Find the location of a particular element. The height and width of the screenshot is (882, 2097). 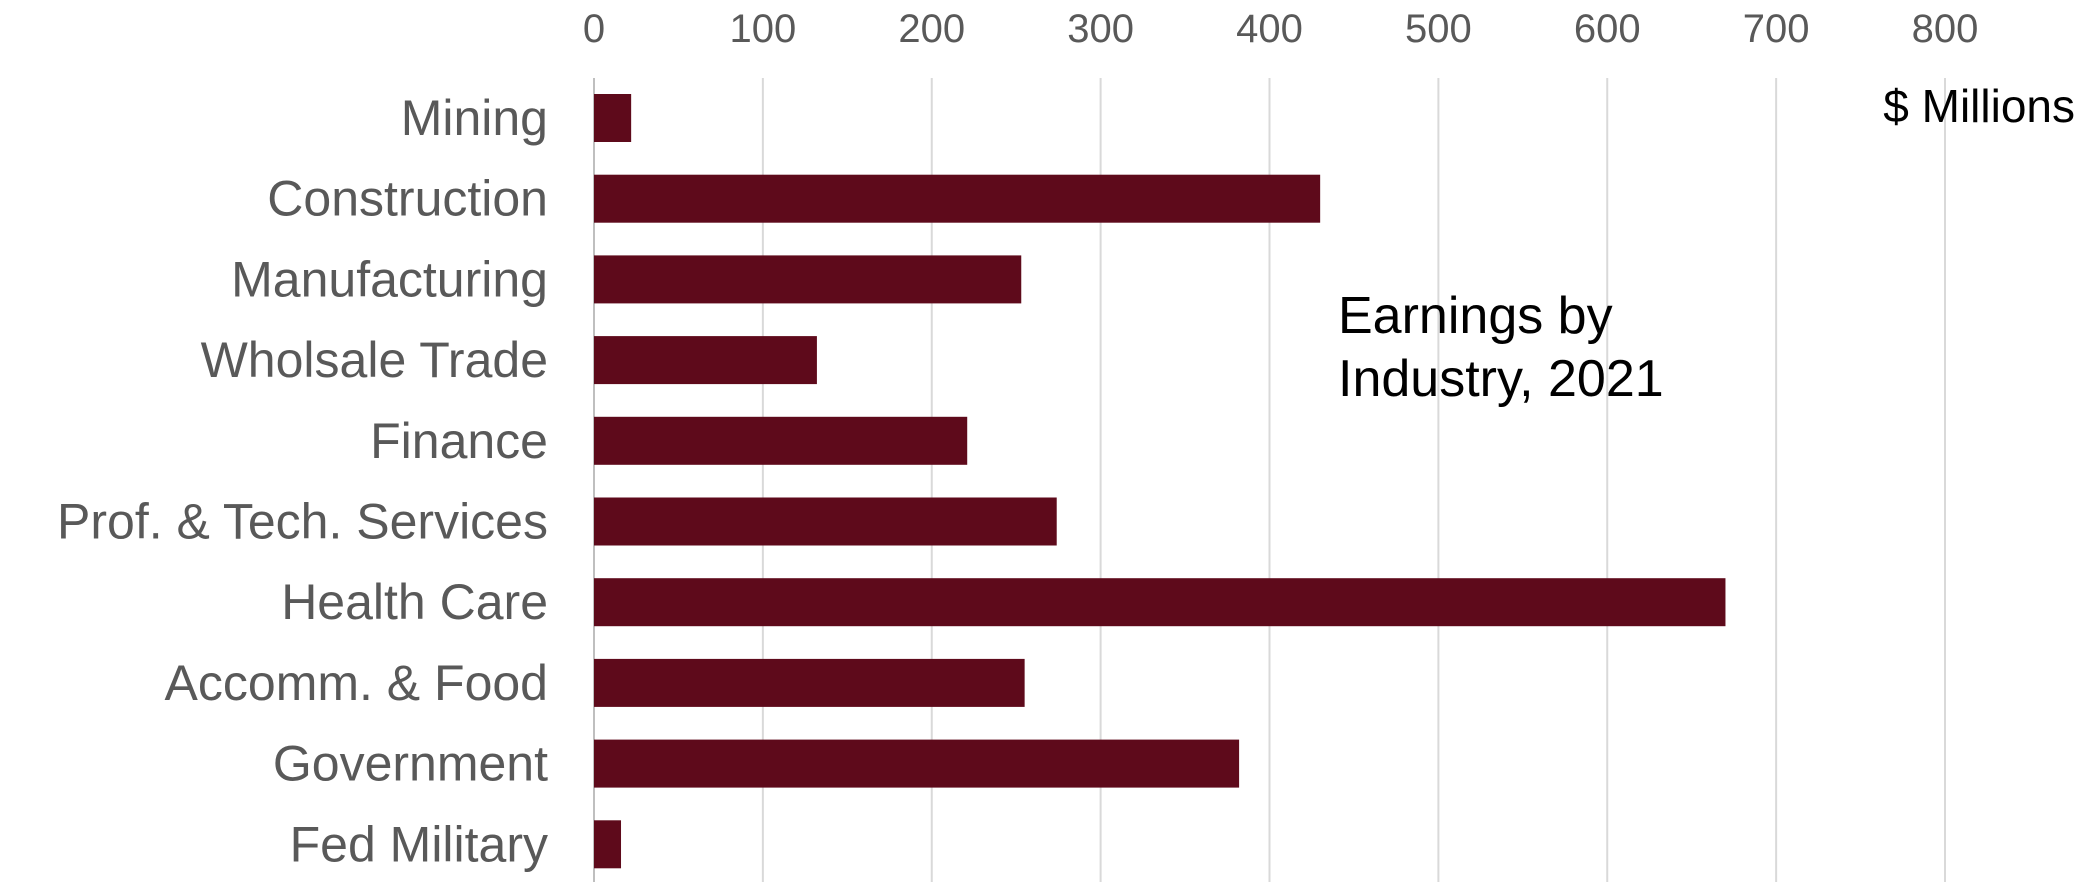

category-label: Fed Military is located at coordinates (419, 844).